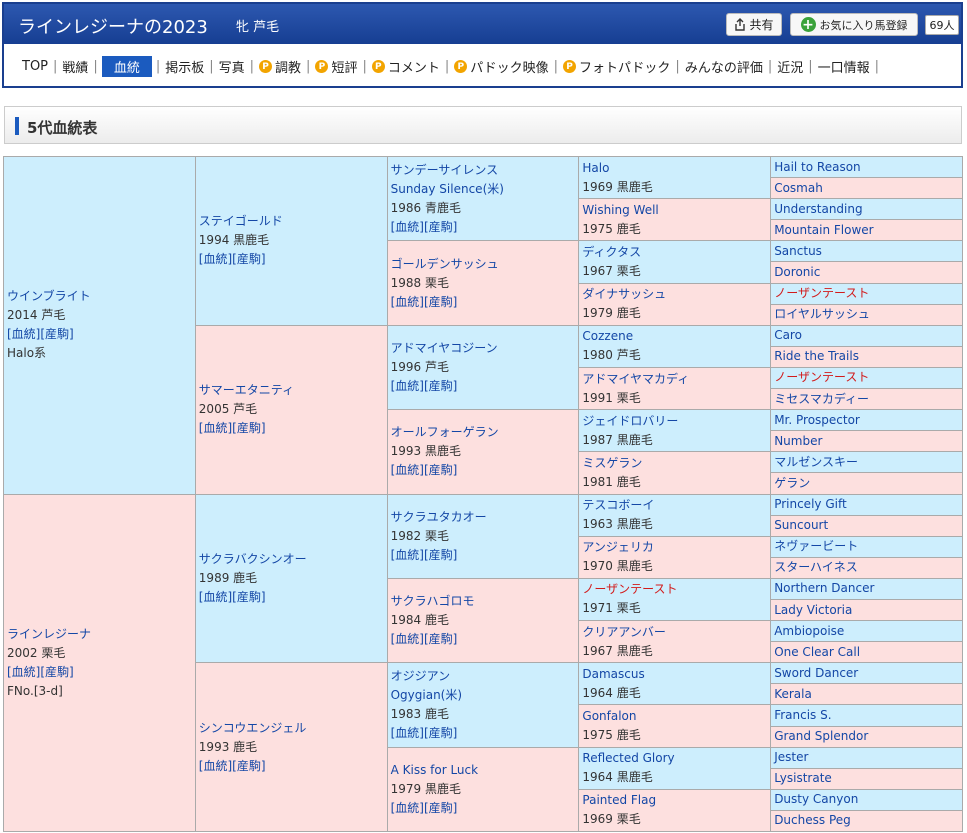 The width and height of the screenshot is (967, 833). Describe the element at coordinates (803, 714) in the screenshot. I see `horse-name-link: Francis S.` at that location.